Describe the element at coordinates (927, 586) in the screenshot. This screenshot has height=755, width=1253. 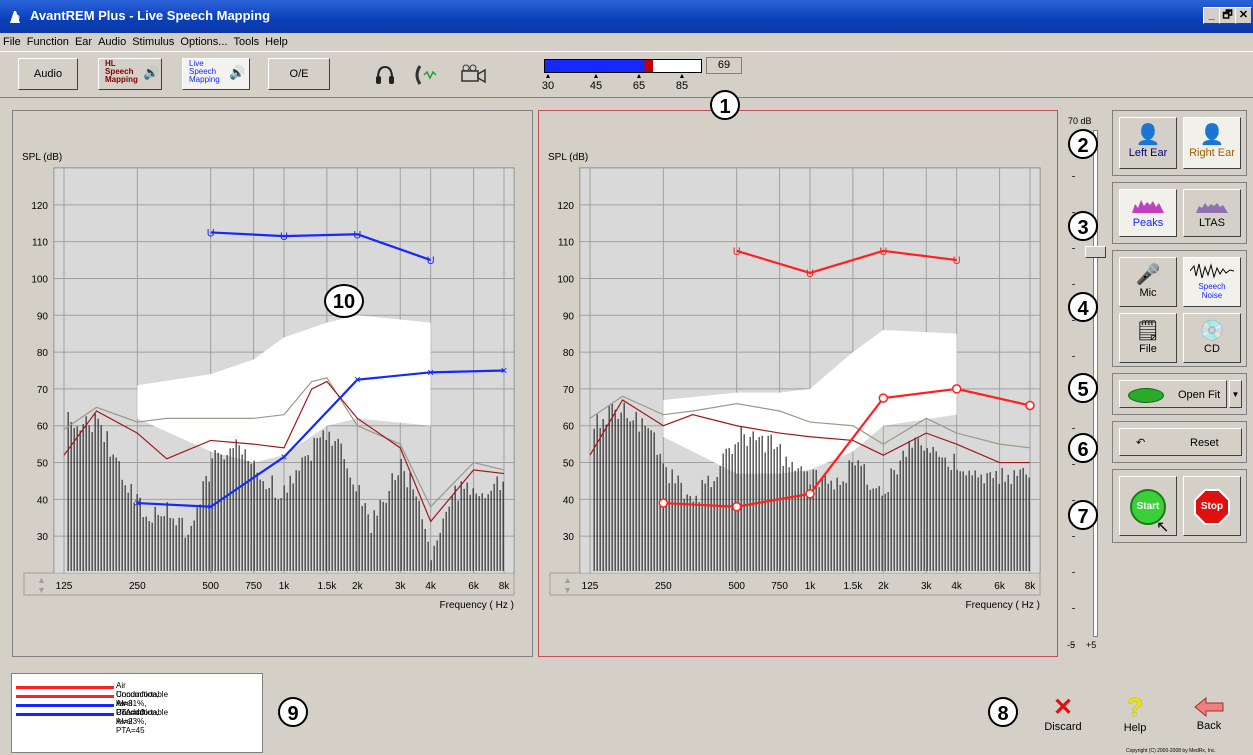
I see `x-tick-label: 3k` at that location.